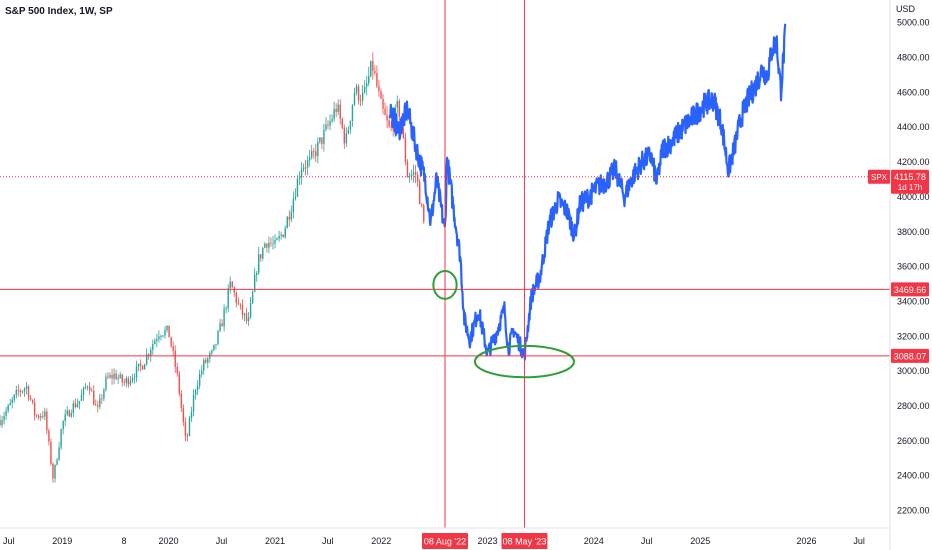 The width and height of the screenshot is (932, 550). I want to click on x-tick-label: 2023, so click(487, 541).